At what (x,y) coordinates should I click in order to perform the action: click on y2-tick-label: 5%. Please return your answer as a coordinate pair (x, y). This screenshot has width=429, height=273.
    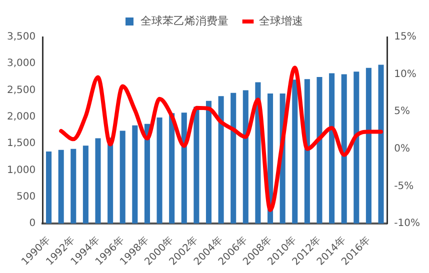
    Looking at the image, I should click on (402, 112).